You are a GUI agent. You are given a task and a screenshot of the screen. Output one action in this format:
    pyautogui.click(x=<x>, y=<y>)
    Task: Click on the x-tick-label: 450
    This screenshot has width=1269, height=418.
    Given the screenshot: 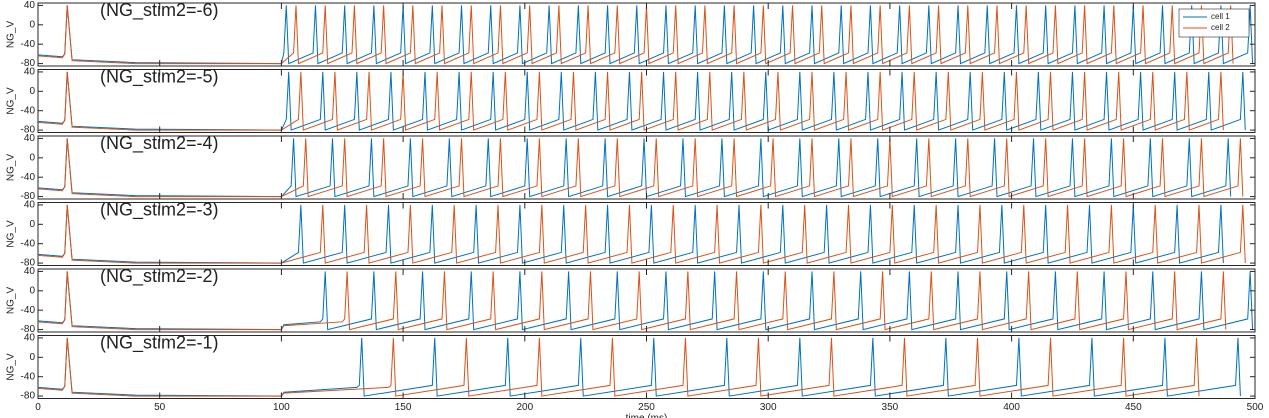 What is the action you would take?
    pyautogui.click(x=1133, y=407)
    